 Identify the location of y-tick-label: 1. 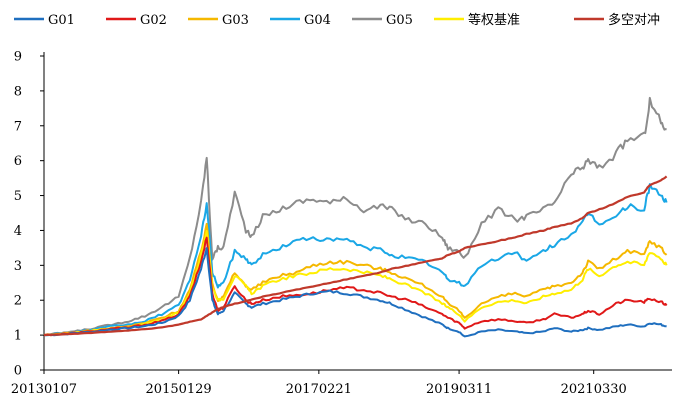
(18, 336).